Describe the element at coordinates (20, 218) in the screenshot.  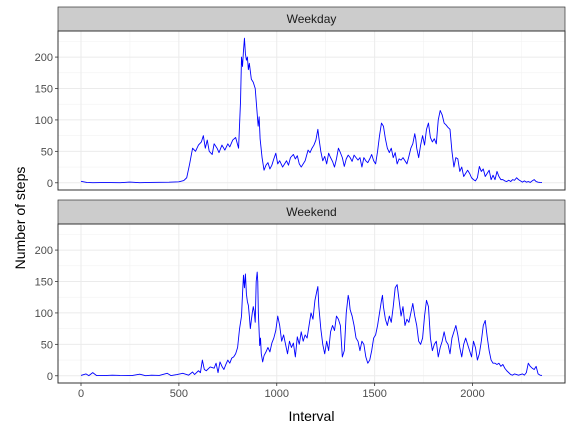
I see `y-axis-title: Number of steps` at that location.